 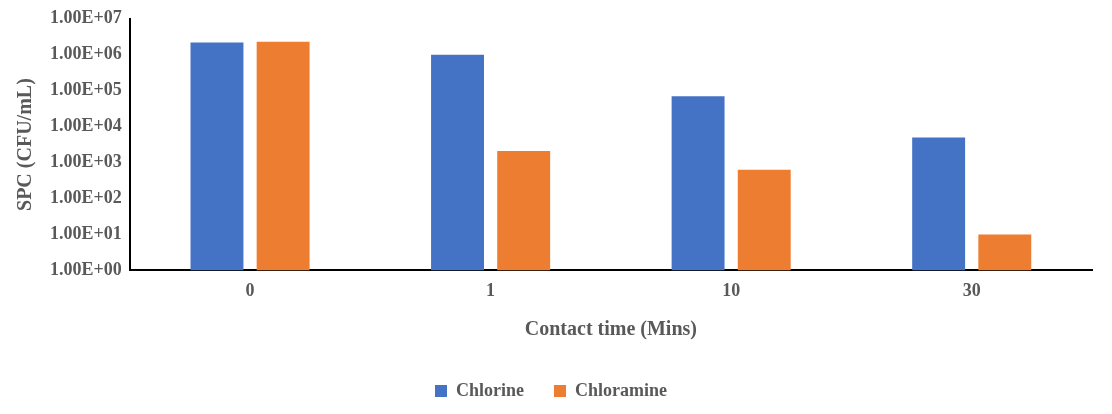 What do you see at coordinates (86, 125) in the screenshot?
I see `y-tick-label: 1.00E+04` at bounding box center [86, 125].